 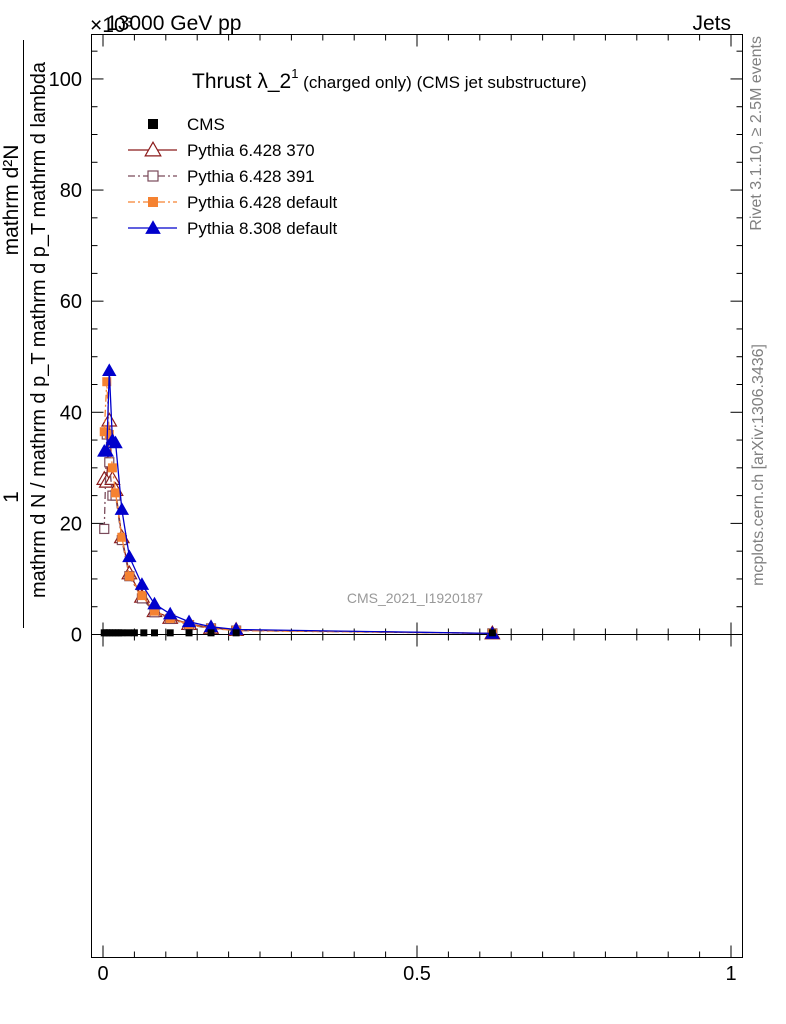 I want to click on title-sub: (charged only) (CMS jet substructure), so click(x=442, y=82).